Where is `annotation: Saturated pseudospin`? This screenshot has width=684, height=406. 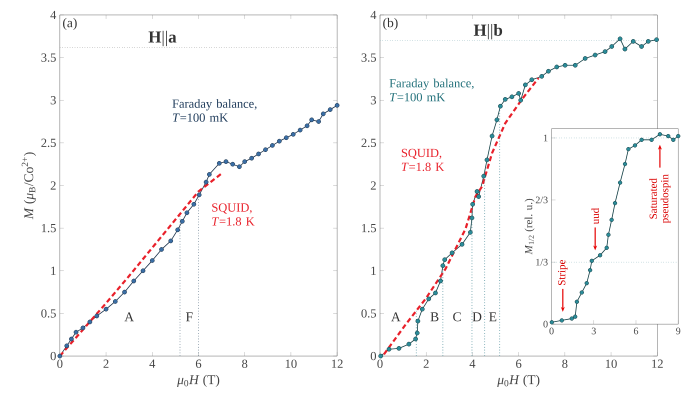
annotation: Saturated pseudospin is located at coordinates (660, 199).